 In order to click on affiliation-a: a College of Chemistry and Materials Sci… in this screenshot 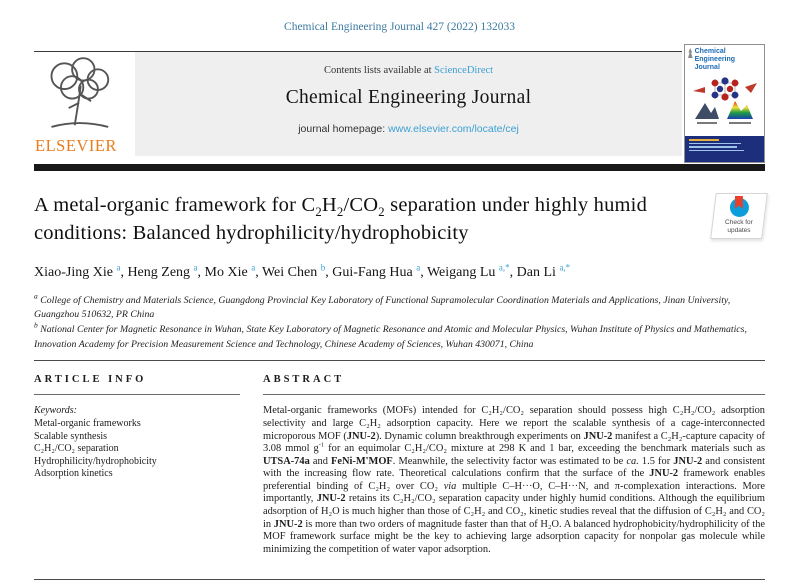, I will do `click(382, 306)`.